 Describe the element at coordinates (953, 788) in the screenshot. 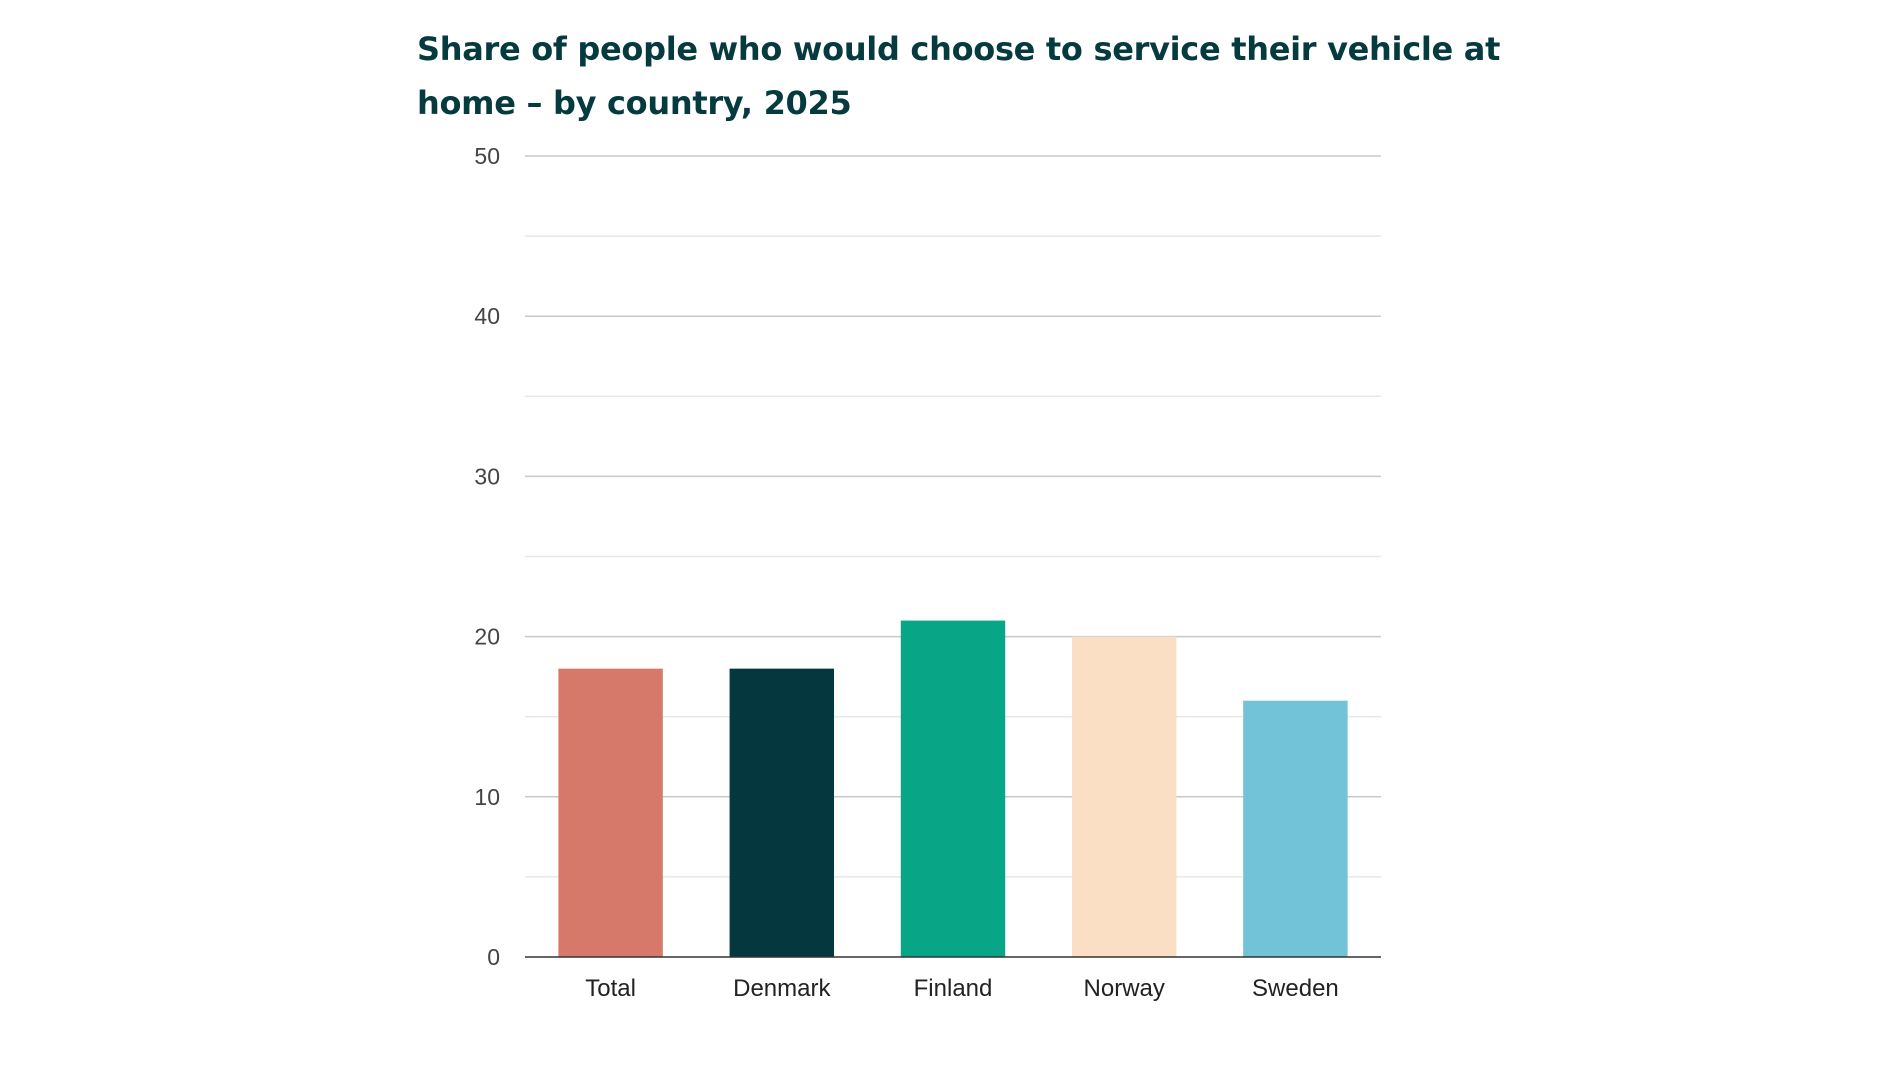

I see `bar-finland` at that location.